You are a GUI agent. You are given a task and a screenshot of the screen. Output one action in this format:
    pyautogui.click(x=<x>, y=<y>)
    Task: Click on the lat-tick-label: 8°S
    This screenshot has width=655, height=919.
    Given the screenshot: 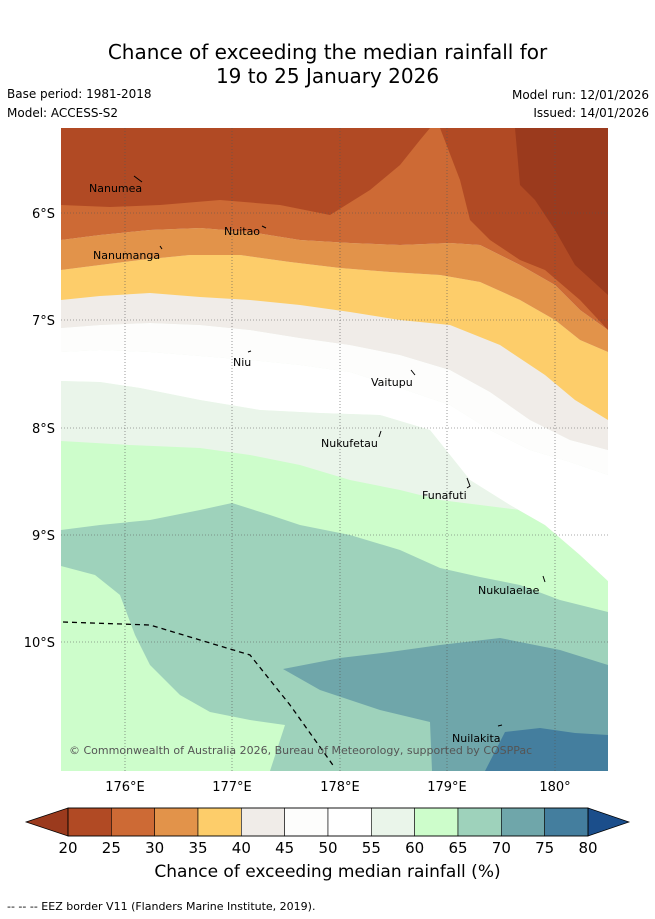 What is the action you would take?
    pyautogui.click(x=43, y=429)
    